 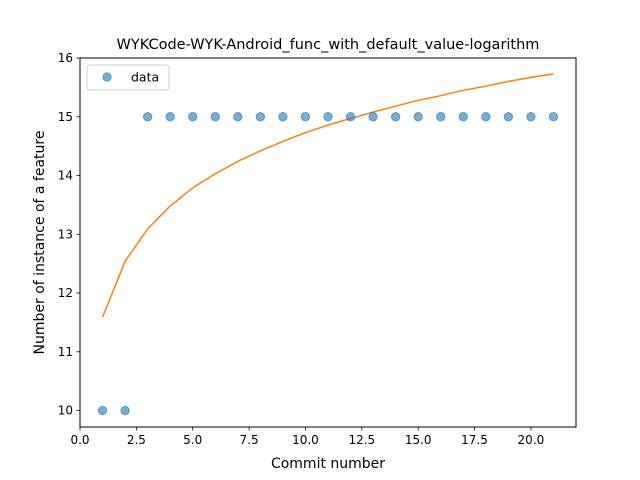 What do you see at coordinates (65, 352) in the screenshot?
I see `y-tick-label: 11` at bounding box center [65, 352].